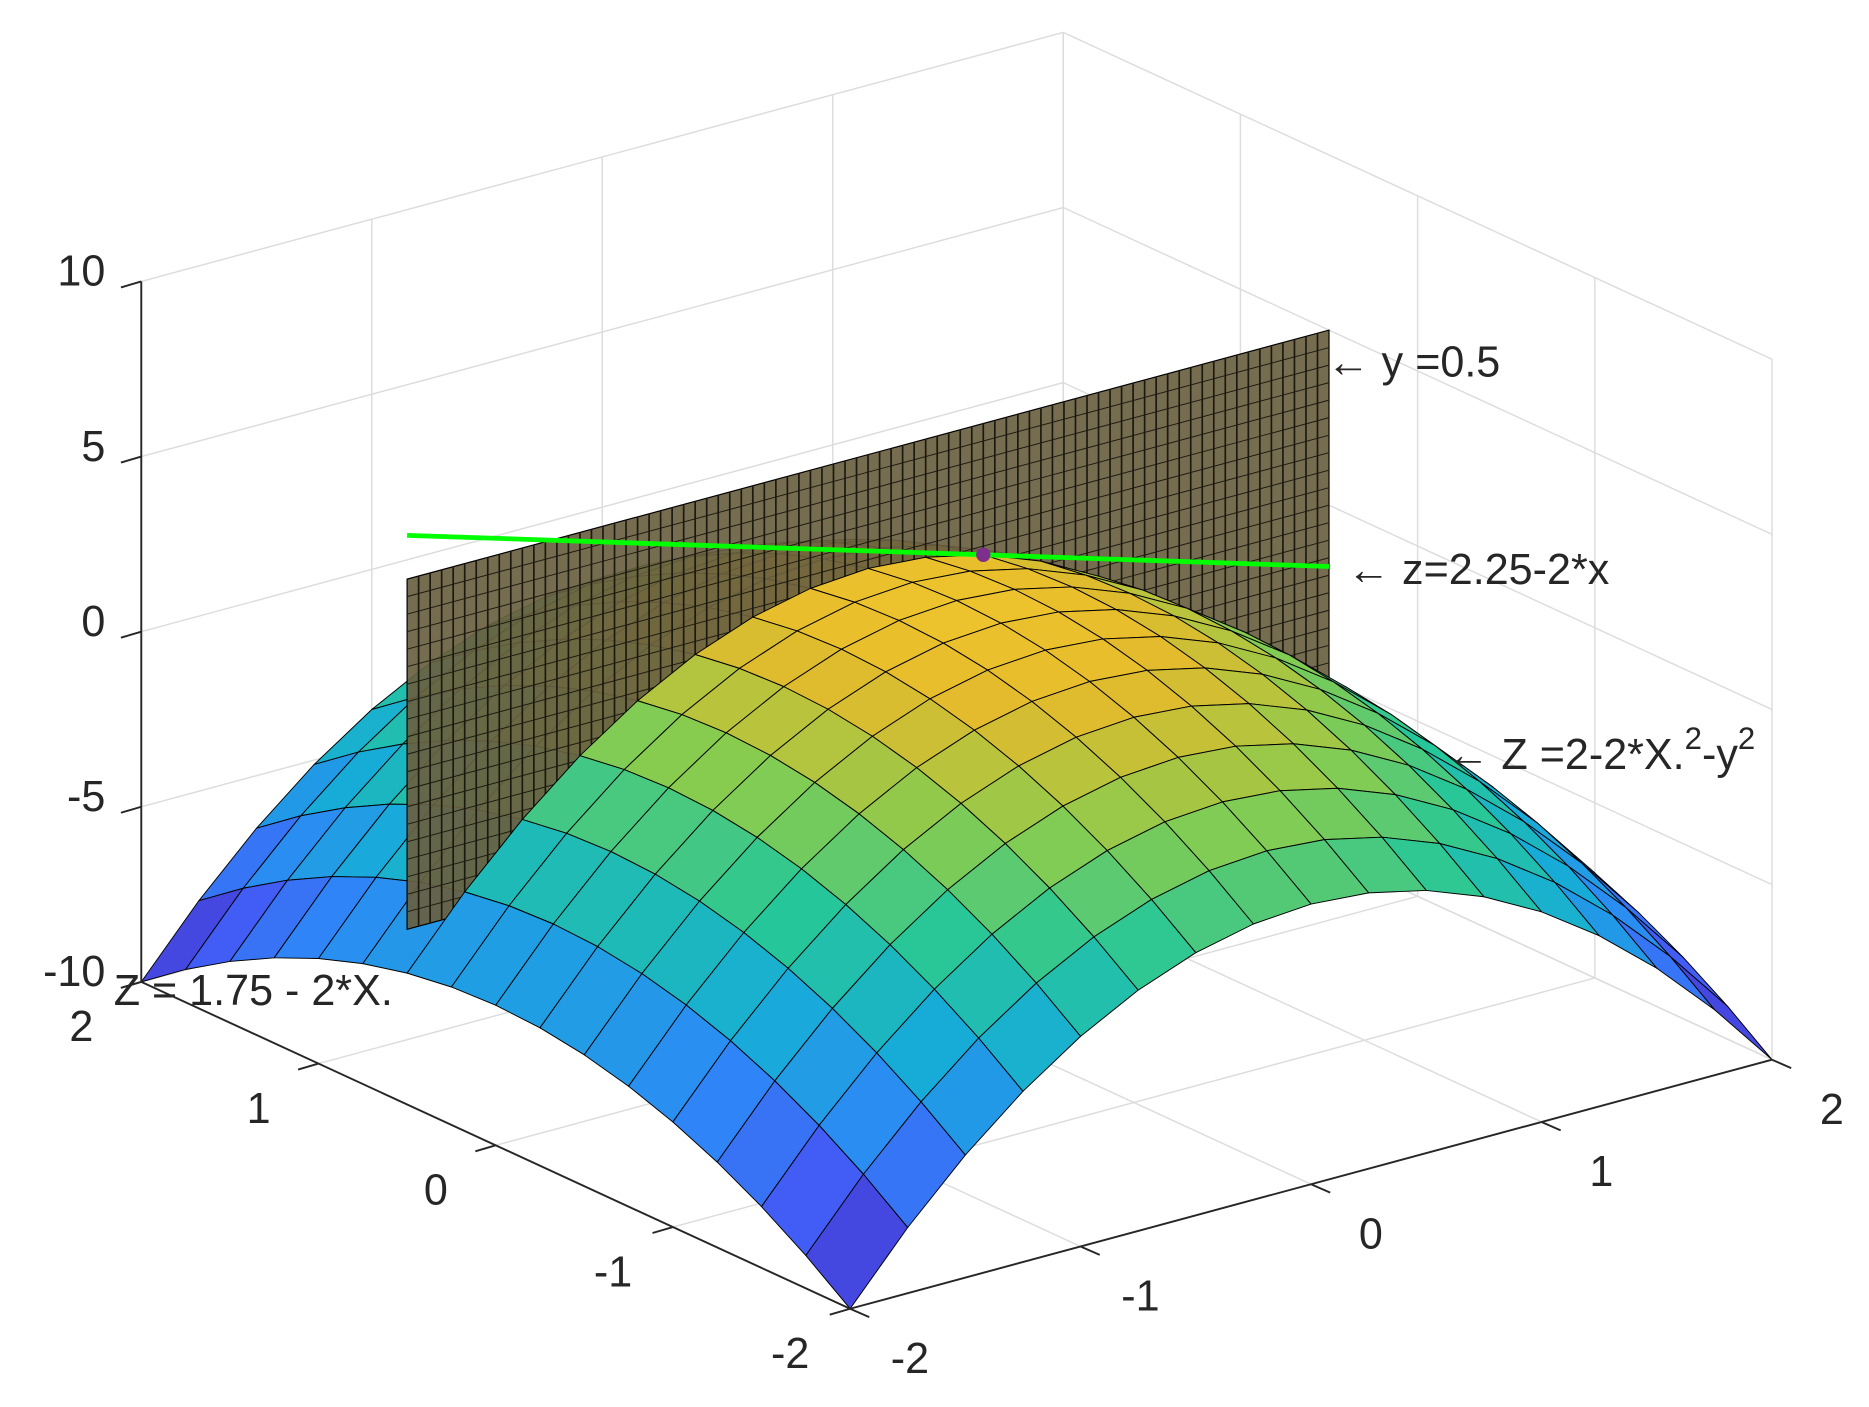 This screenshot has width=1869, height=1407. What do you see at coordinates (436, 1191) in the screenshot?
I see `y-tick-label: 0` at bounding box center [436, 1191].